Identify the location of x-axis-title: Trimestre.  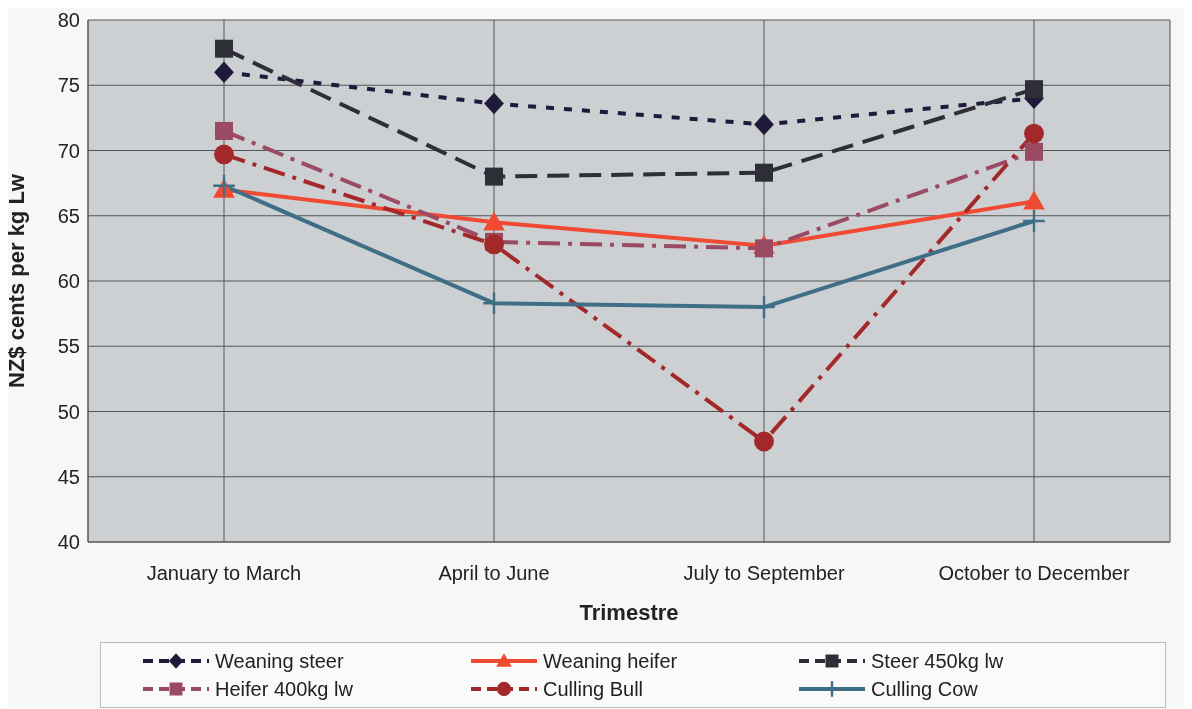
(629, 612).